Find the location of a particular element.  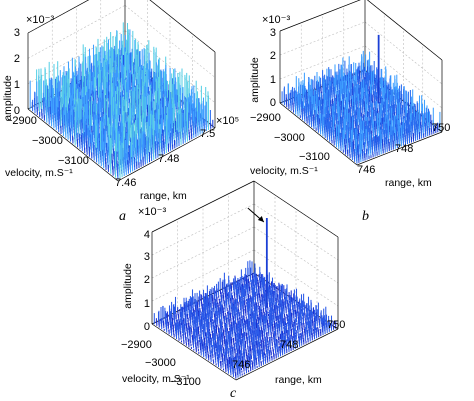

panel-a-z-tick: 2 is located at coordinates (17, 59).